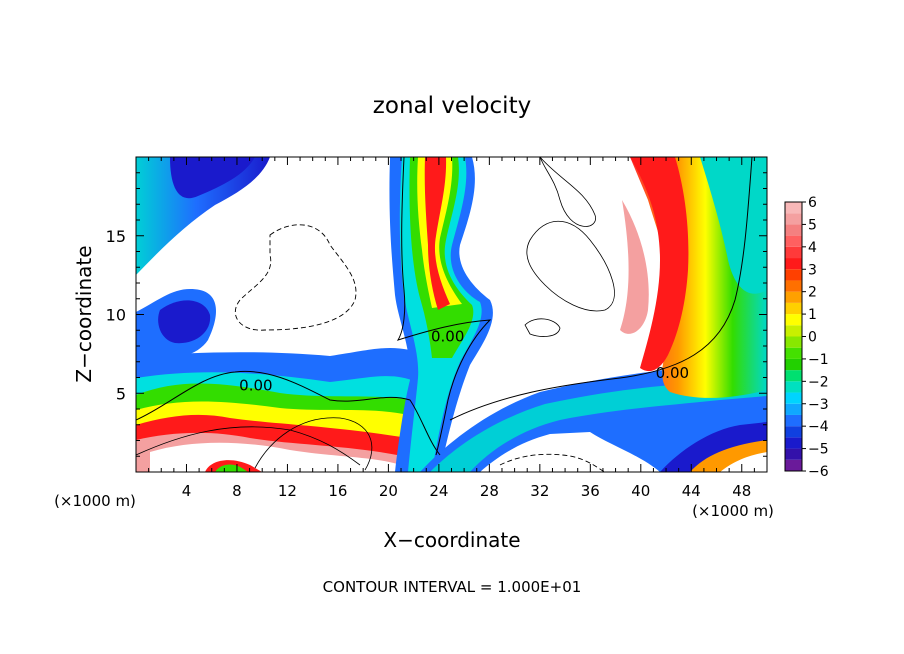  Describe the element at coordinates (95, 501) in the screenshot. I see `x-unit-left: (×1000 m)` at that location.